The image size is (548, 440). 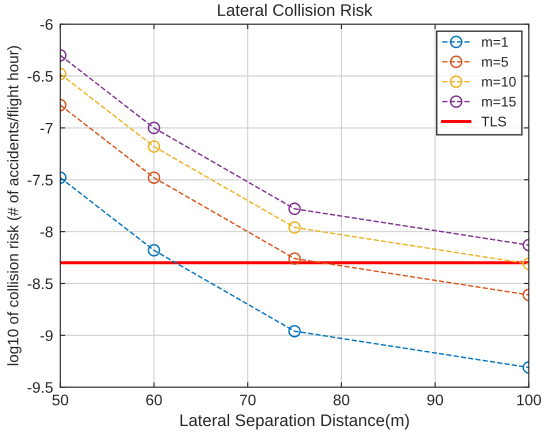 I want to click on x-tick-label: 90, so click(x=435, y=400).